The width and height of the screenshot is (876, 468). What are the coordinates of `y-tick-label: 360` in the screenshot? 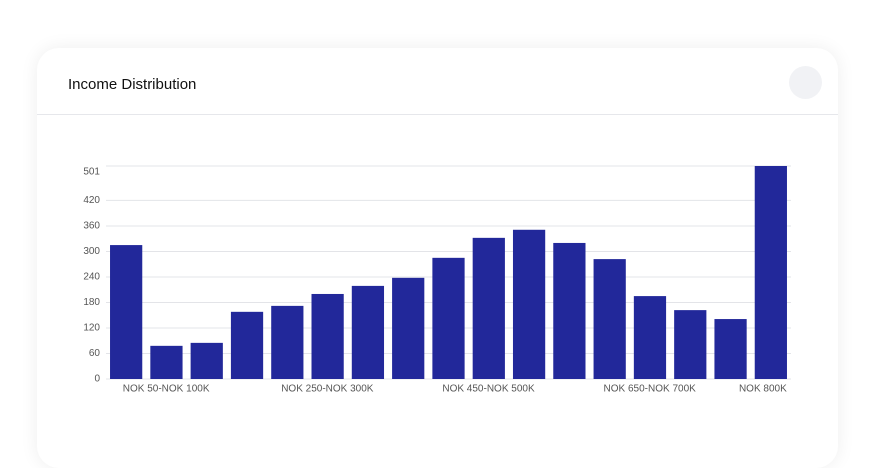 It's located at (91, 226).